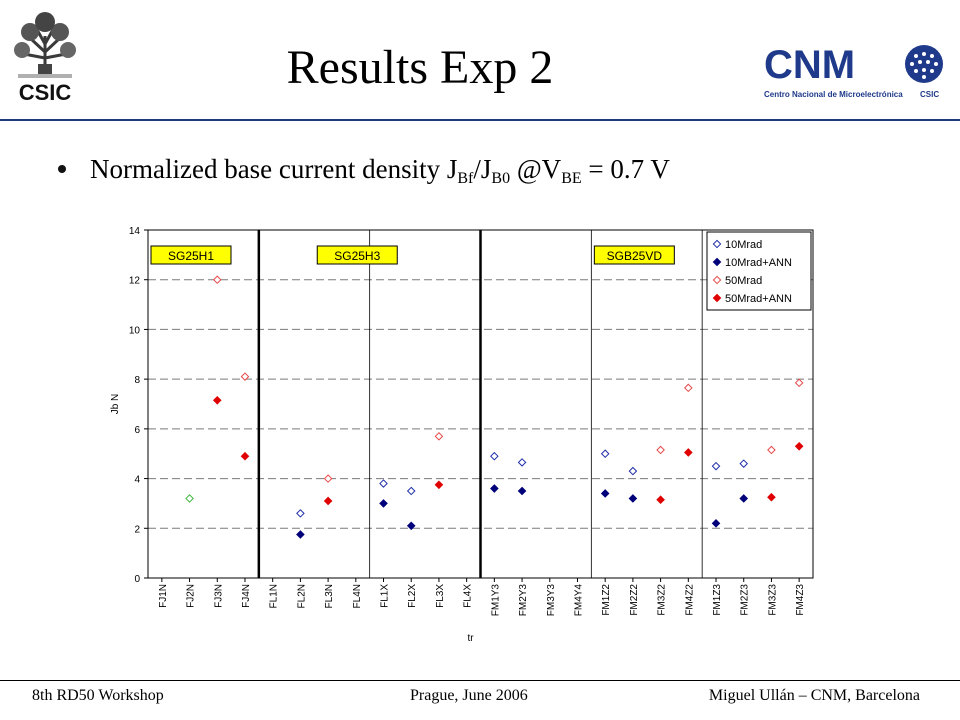  Describe the element at coordinates (274, 596) in the screenshot. I see `x-tick-label: FL1N` at that location.